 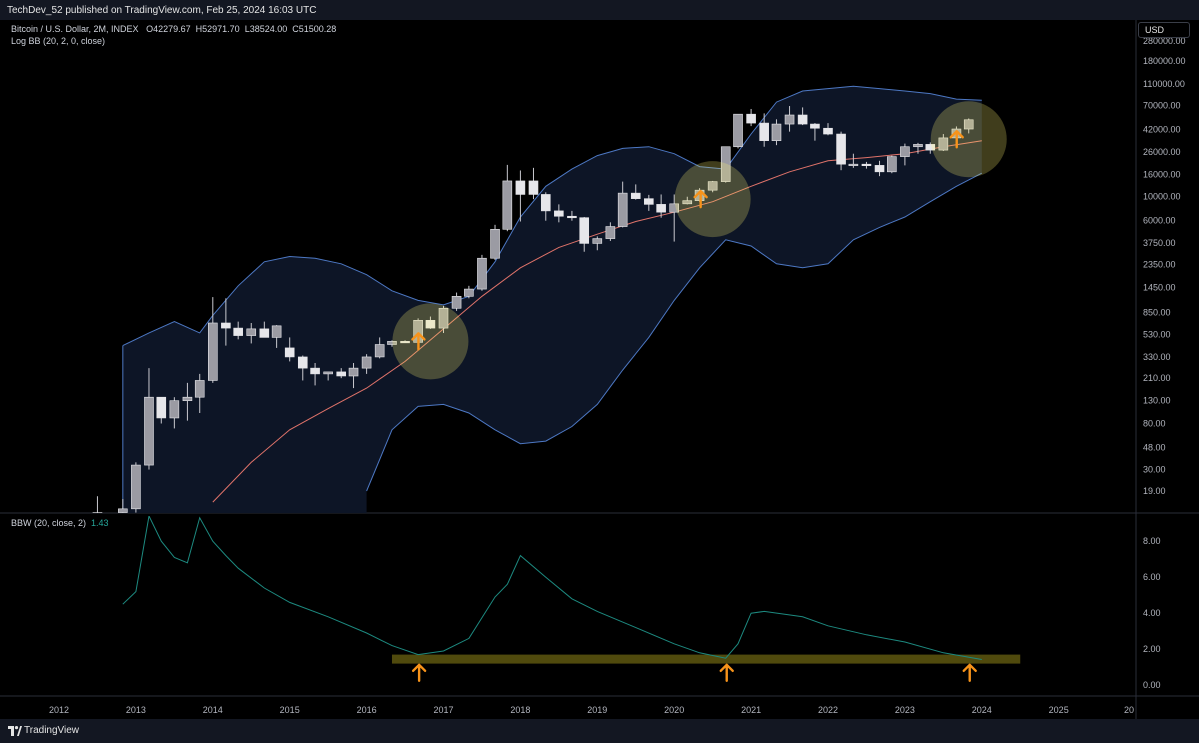 What do you see at coordinates (751, 710) in the screenshot?
I see `time-tick-label: 2021` at bounding box center [751, 710].